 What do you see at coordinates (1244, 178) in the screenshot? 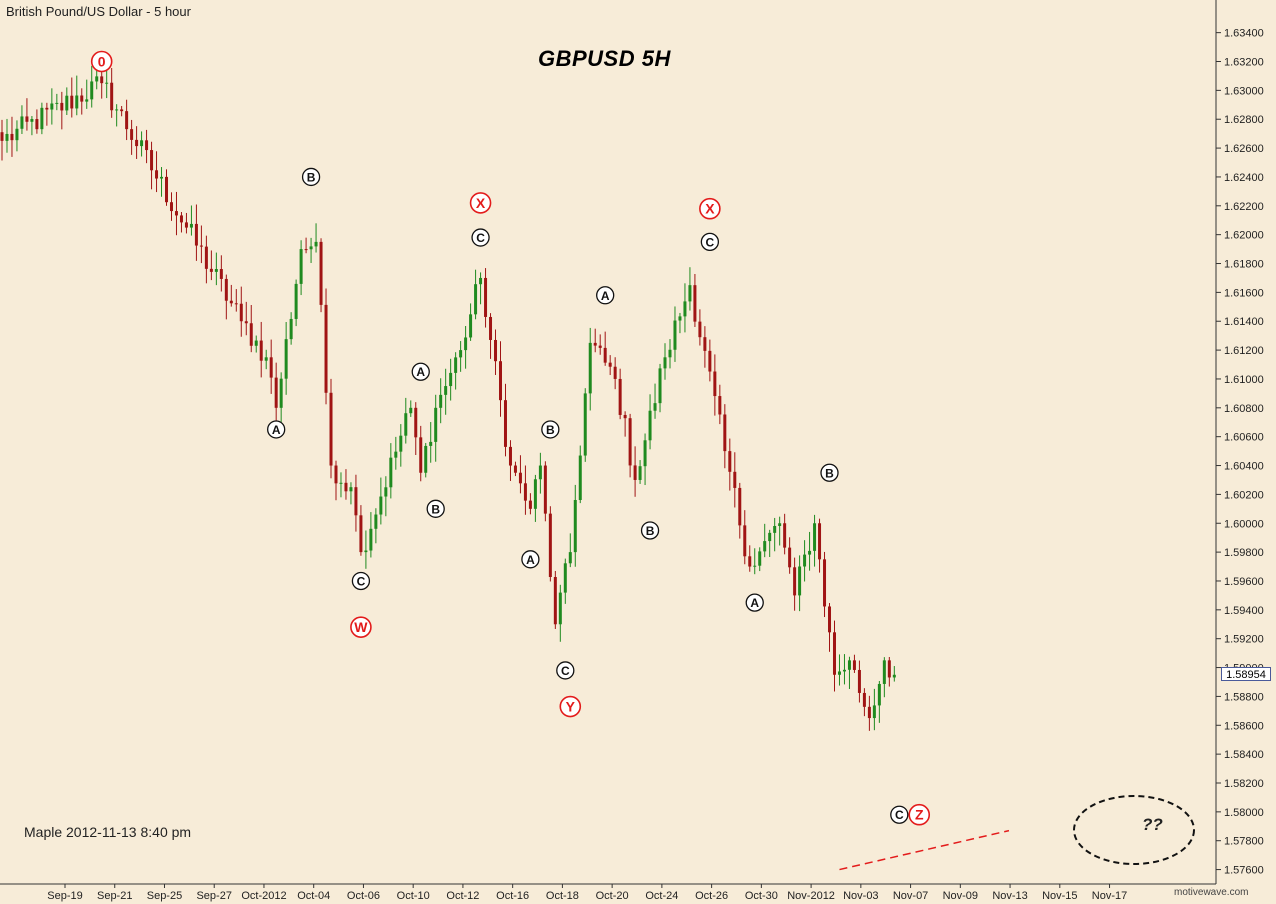
I see `y-tick-label: 1.62400` at bounding box center [1244, 178].